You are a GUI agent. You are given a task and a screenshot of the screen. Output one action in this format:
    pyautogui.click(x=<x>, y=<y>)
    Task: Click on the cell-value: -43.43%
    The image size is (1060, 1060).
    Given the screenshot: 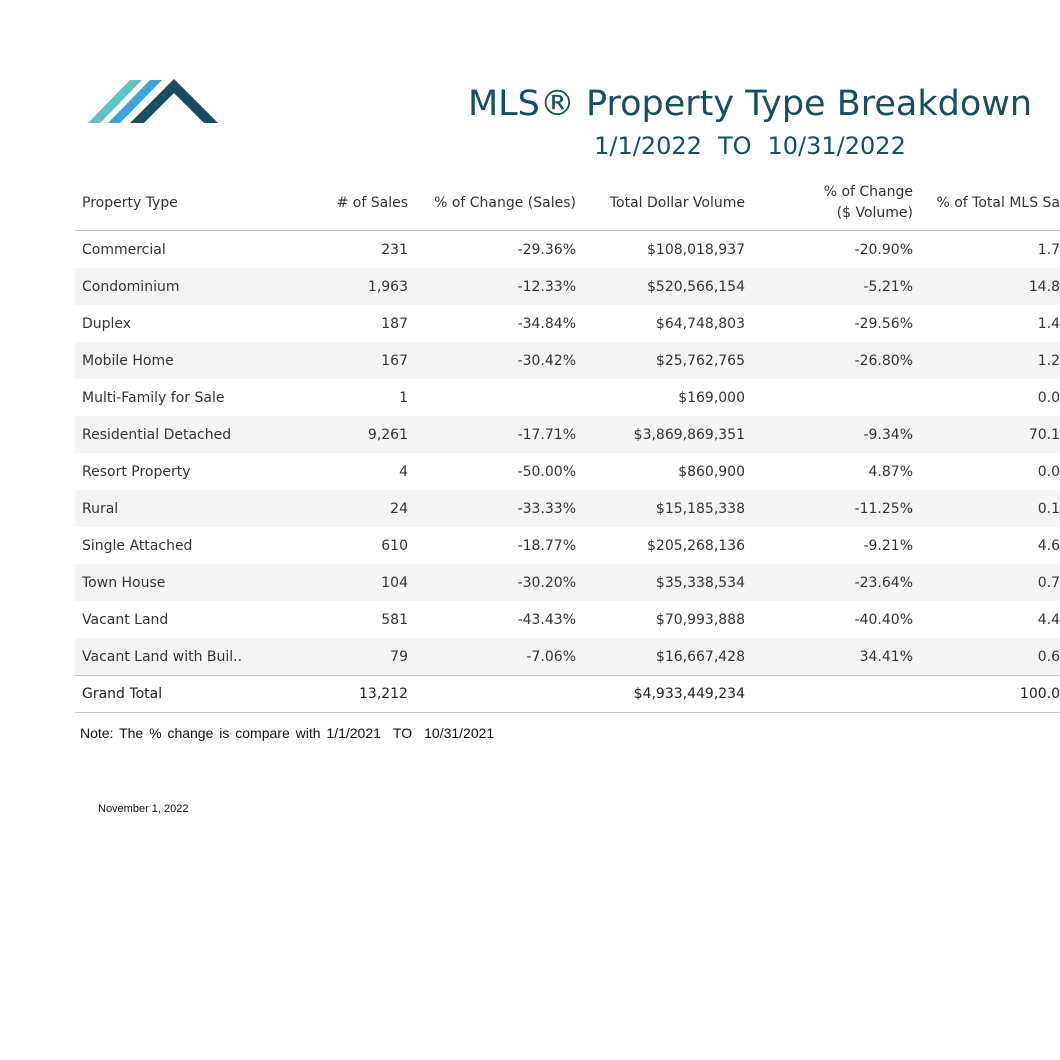 What is the action you would take?
    pyautogui.click(x=546, y=619)
    